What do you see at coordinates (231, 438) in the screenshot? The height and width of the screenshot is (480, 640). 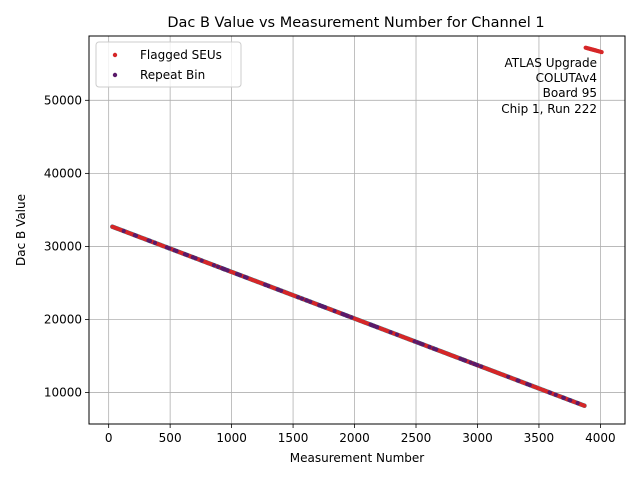 I see `x-tick-label: 1000` at bounding box center [231, 438].